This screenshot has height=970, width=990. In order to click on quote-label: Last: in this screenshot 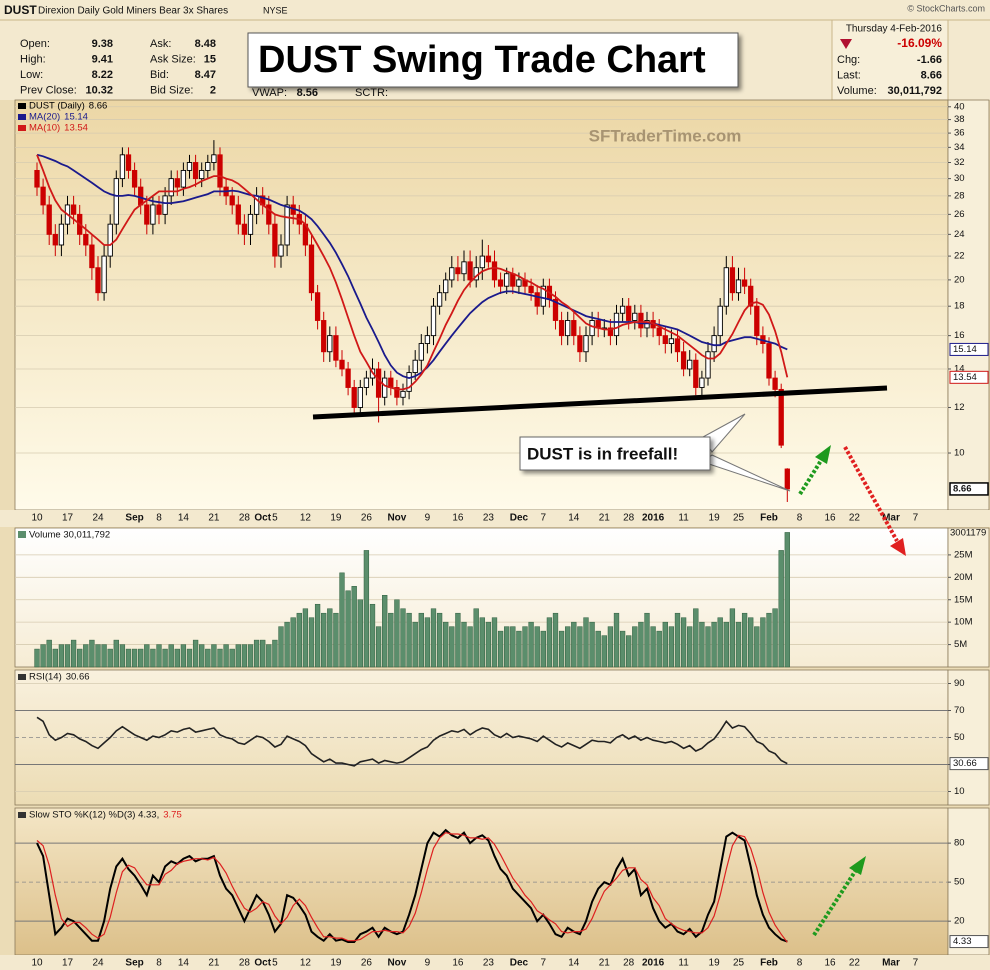, I will do `click(849, 75)`.